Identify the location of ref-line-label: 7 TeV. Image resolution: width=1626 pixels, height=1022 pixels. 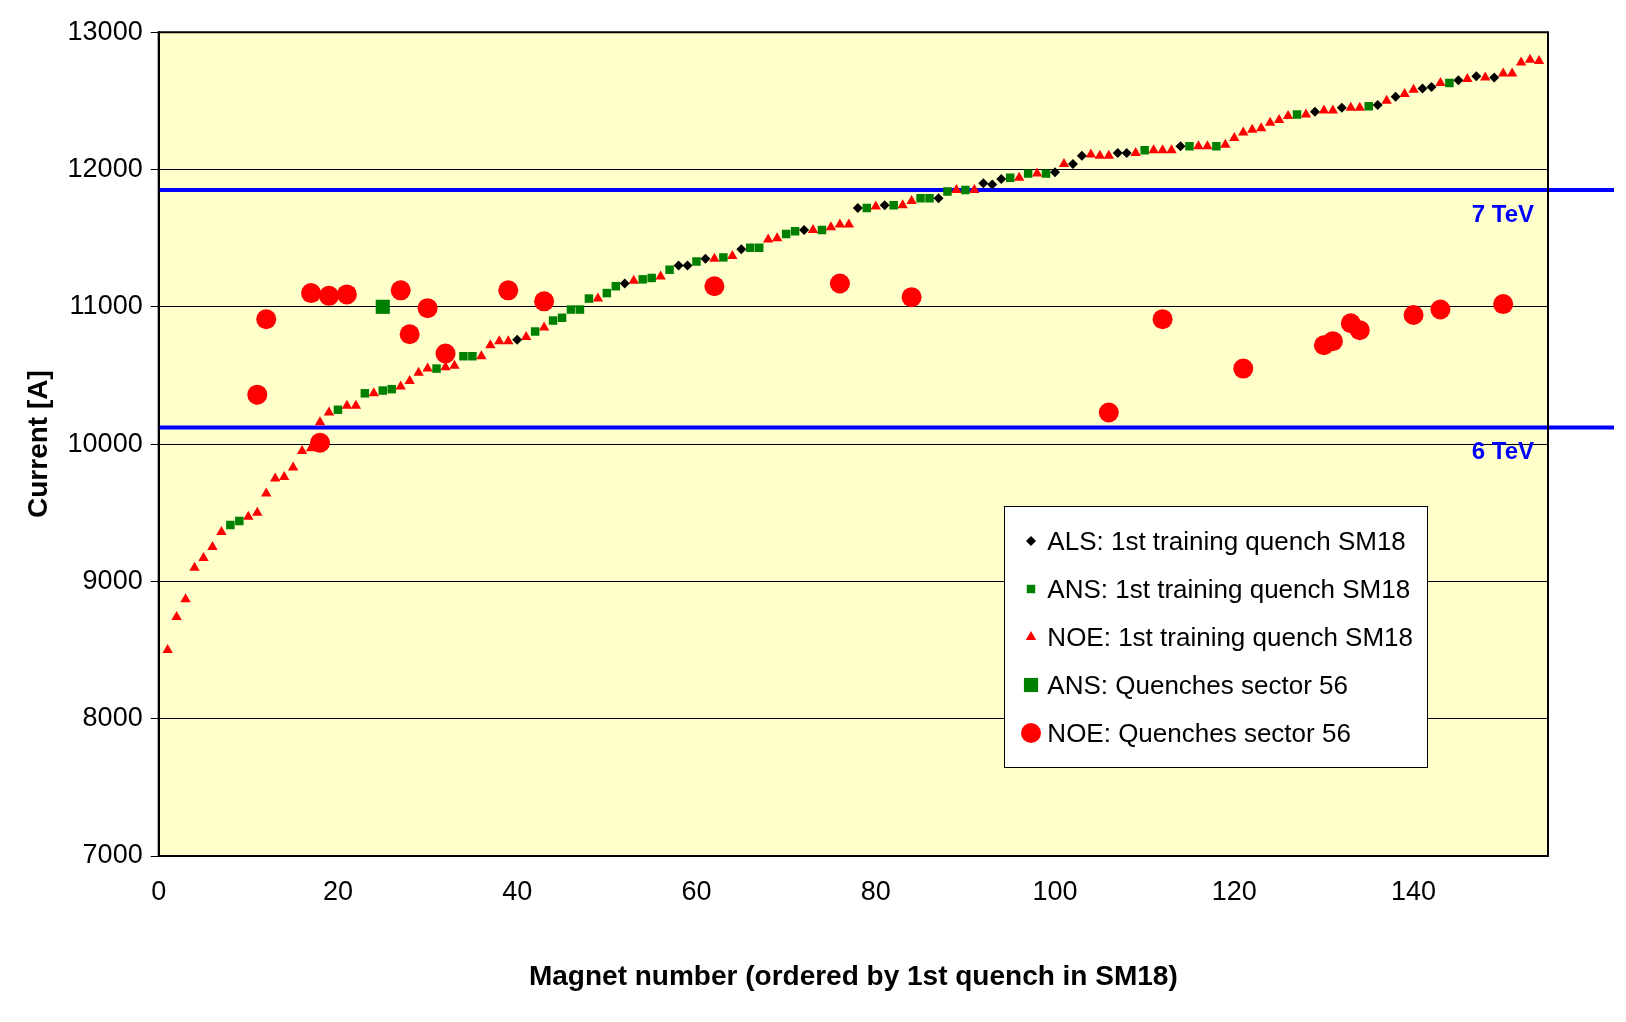
(1502, 213).